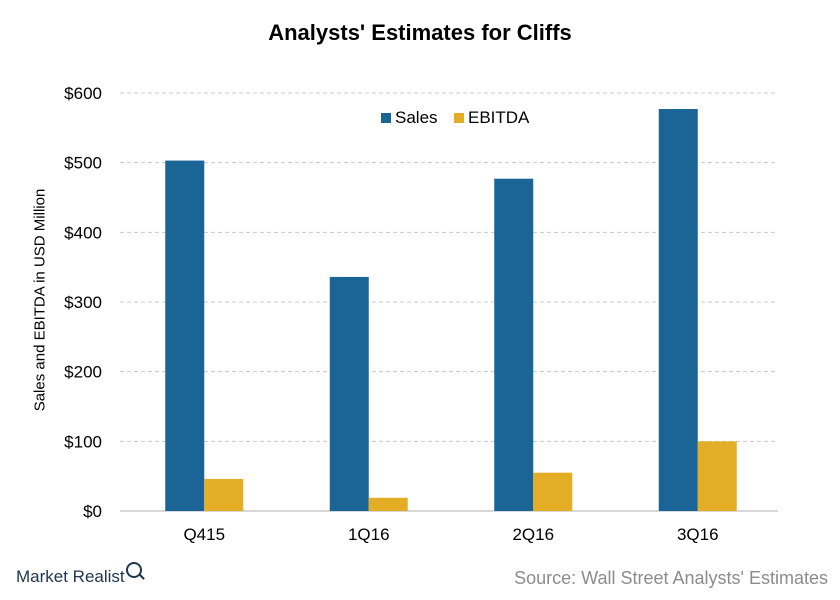  What do you see at coordinates (533, 534) in the screenshot?
I see `x-tick-label: 2Q16` at bounding box center [533, 534].